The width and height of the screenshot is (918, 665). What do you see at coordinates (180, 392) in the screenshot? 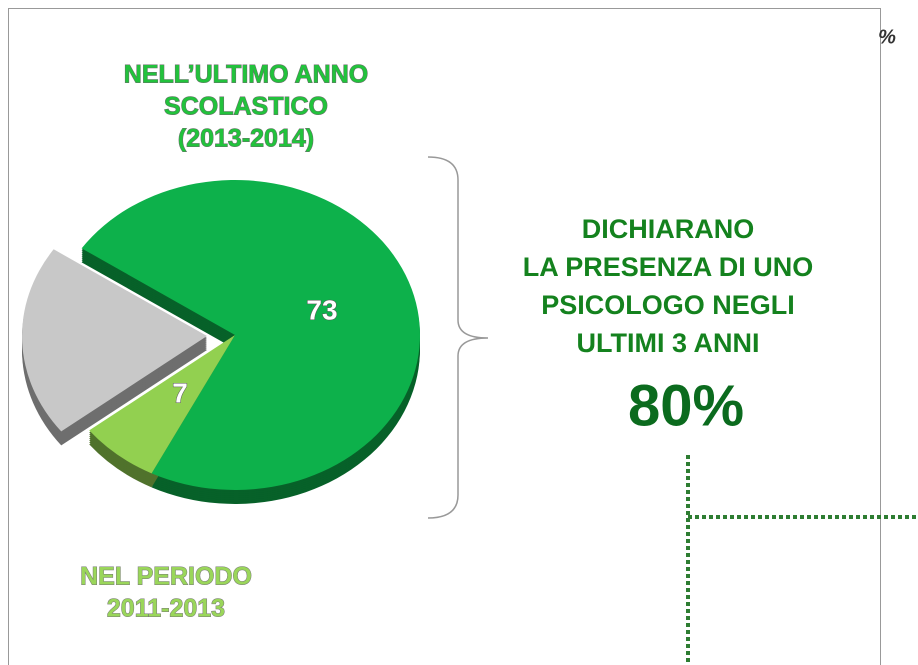
I see `slice-label: 7` at bounding box center [180, 392].